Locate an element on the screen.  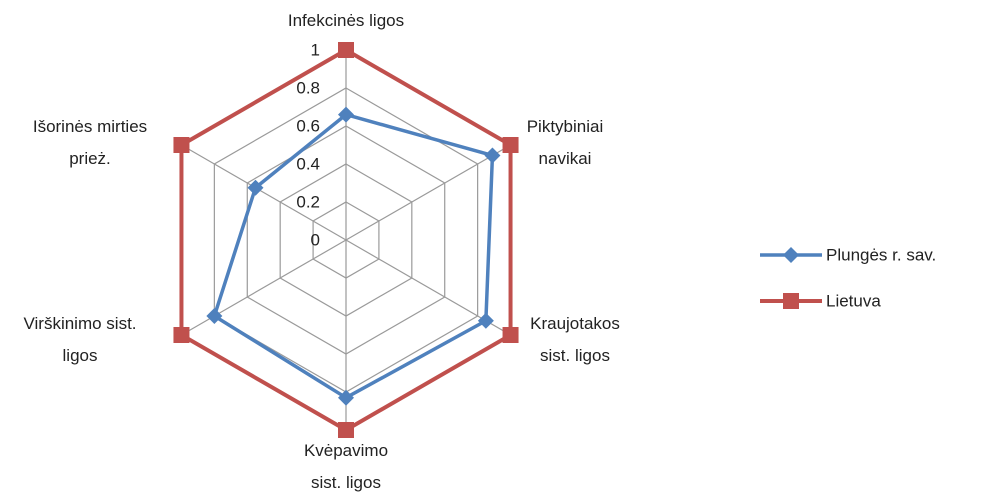
r-tick-label: 0.4 is located at coordinates (308, 163).